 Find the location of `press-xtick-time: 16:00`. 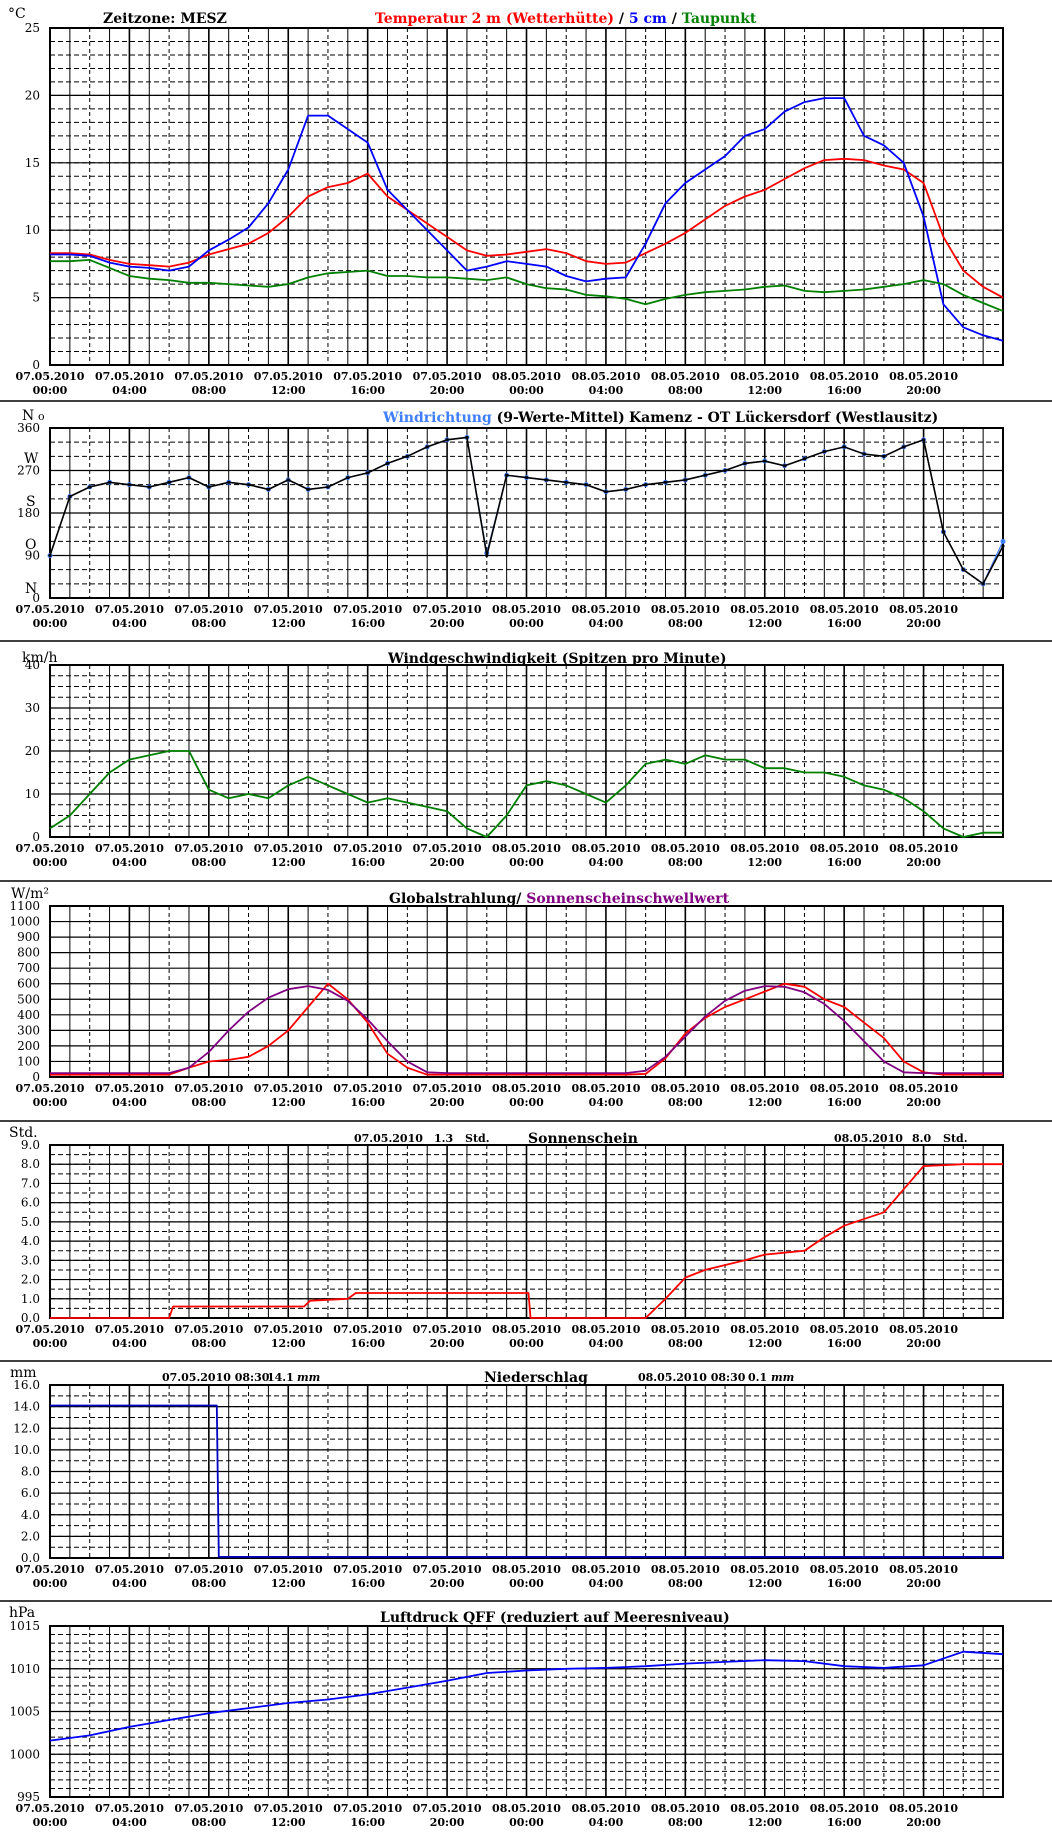

press-xtick-time: 16:00 is located at coordinates (367, 1822).